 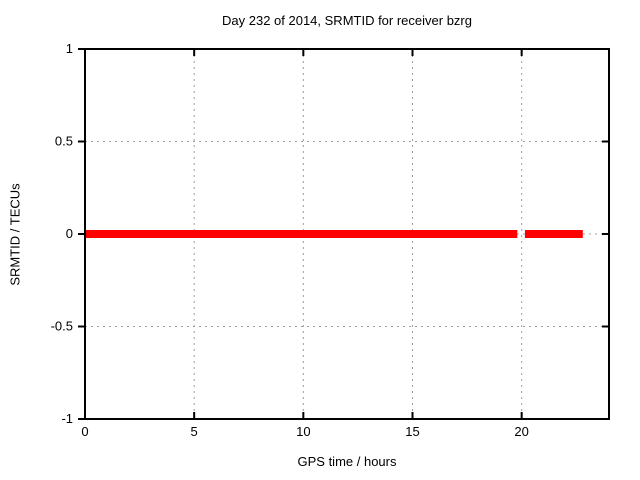 What do you see at coordinates (69, 233) in the screenshot?
I see `y-tick-label: 0` at bounding box center [69, 233].